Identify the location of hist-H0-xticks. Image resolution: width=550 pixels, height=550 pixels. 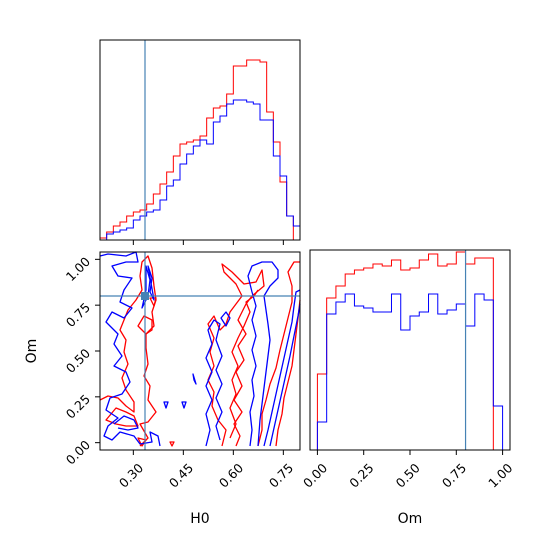
(208, 242).